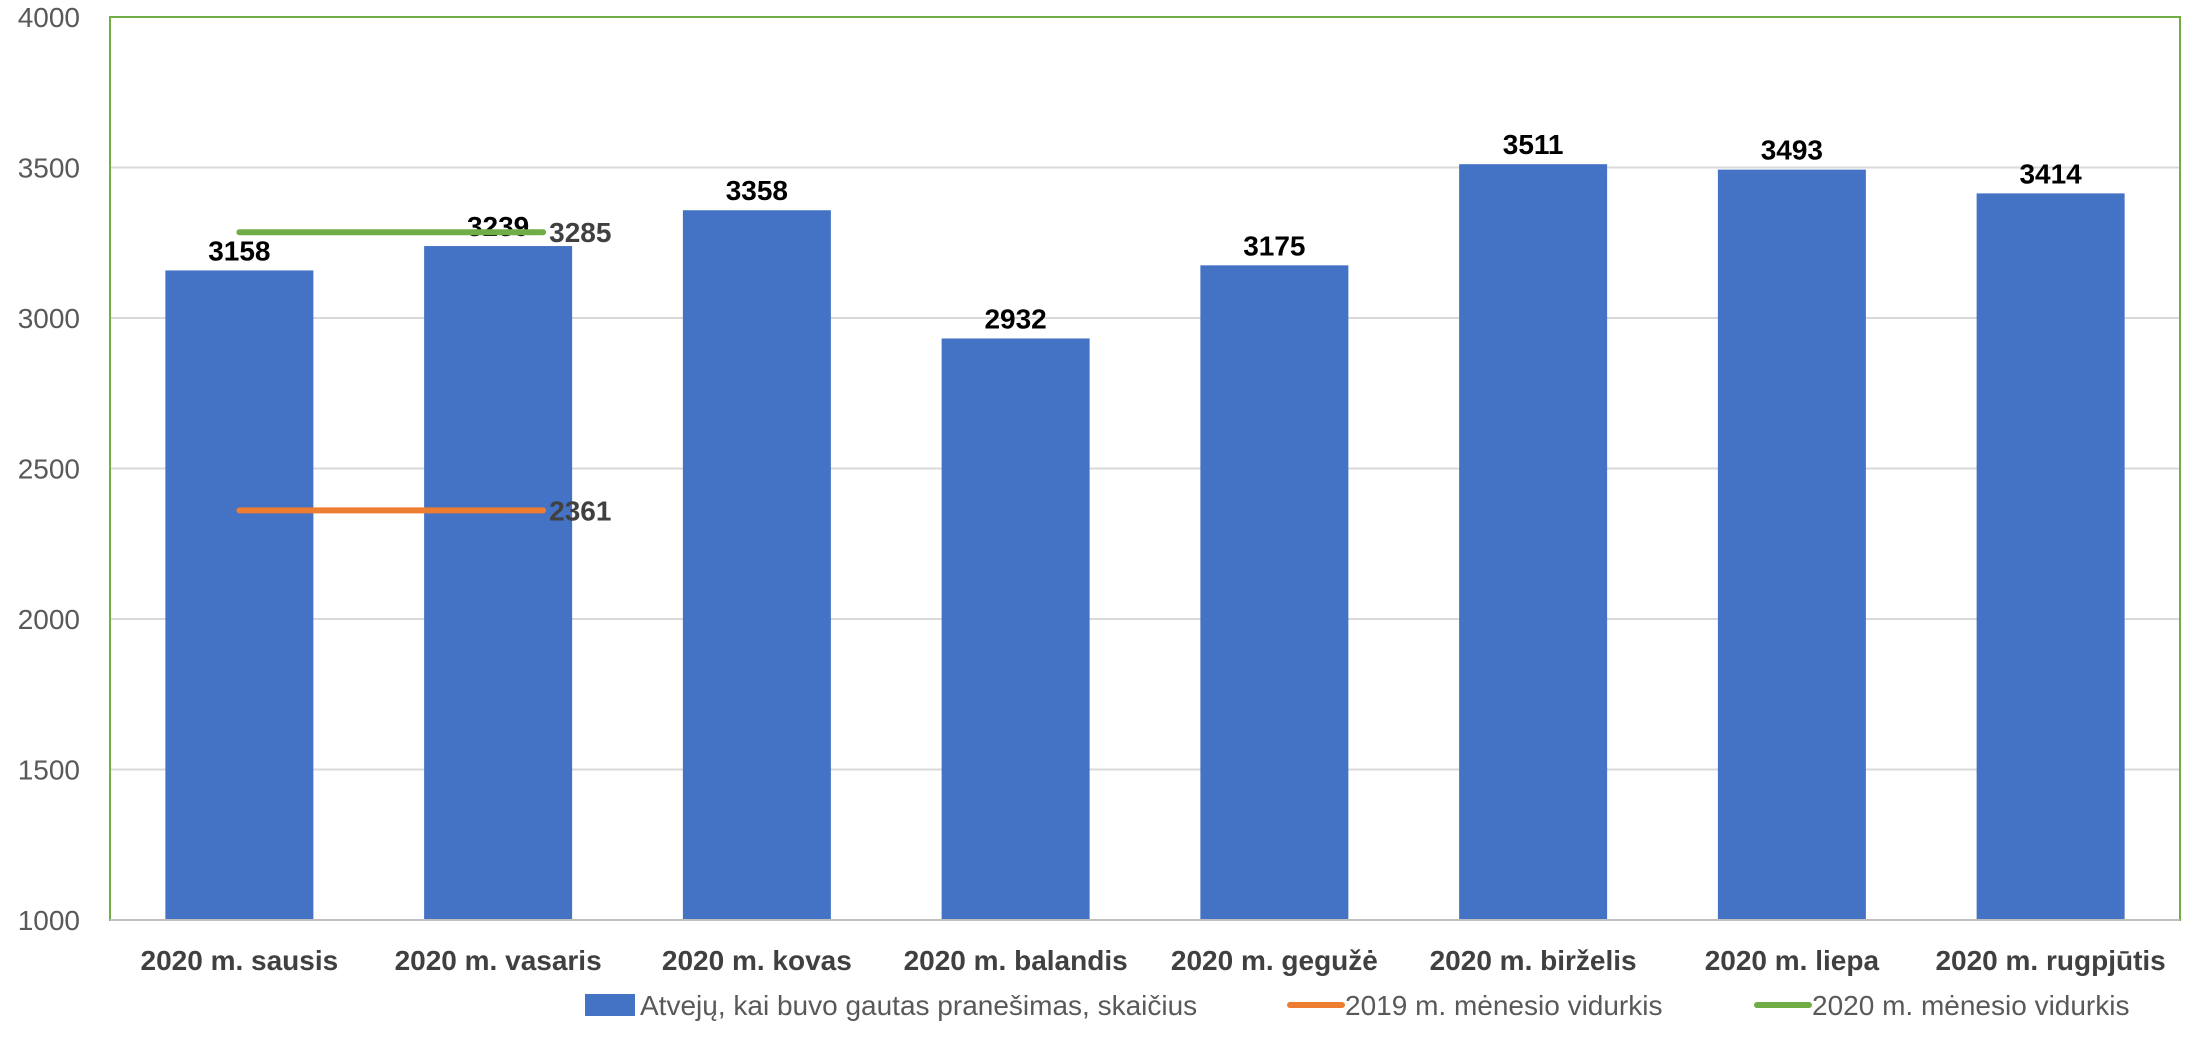  I want to click on bar-value-label: 3414, so click(2050, 173).